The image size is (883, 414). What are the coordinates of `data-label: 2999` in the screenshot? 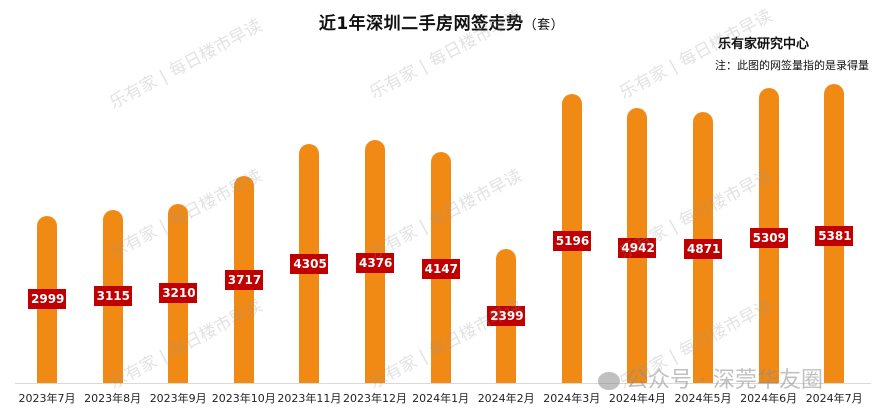 It's located at (47, 299).